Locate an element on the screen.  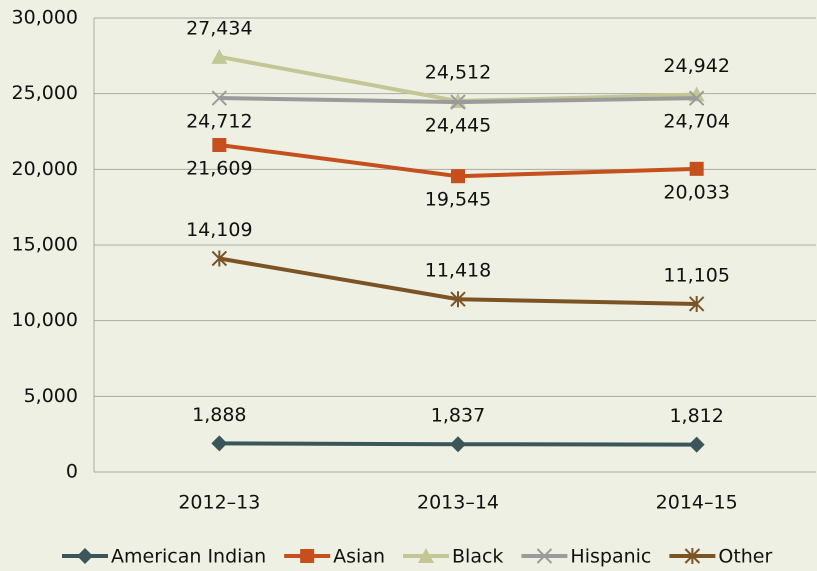
data-label: 24,445 is located at coordinates (458, 126).